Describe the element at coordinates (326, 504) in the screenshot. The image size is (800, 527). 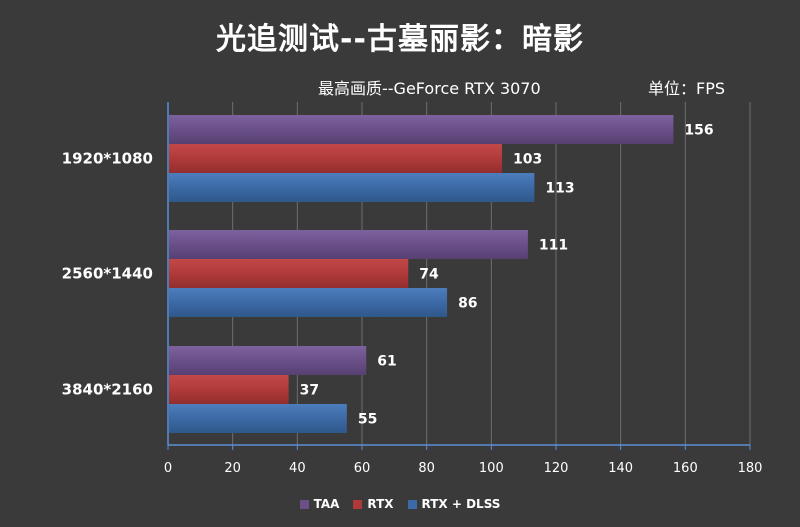
I see `legend-label: TAA` at that location.